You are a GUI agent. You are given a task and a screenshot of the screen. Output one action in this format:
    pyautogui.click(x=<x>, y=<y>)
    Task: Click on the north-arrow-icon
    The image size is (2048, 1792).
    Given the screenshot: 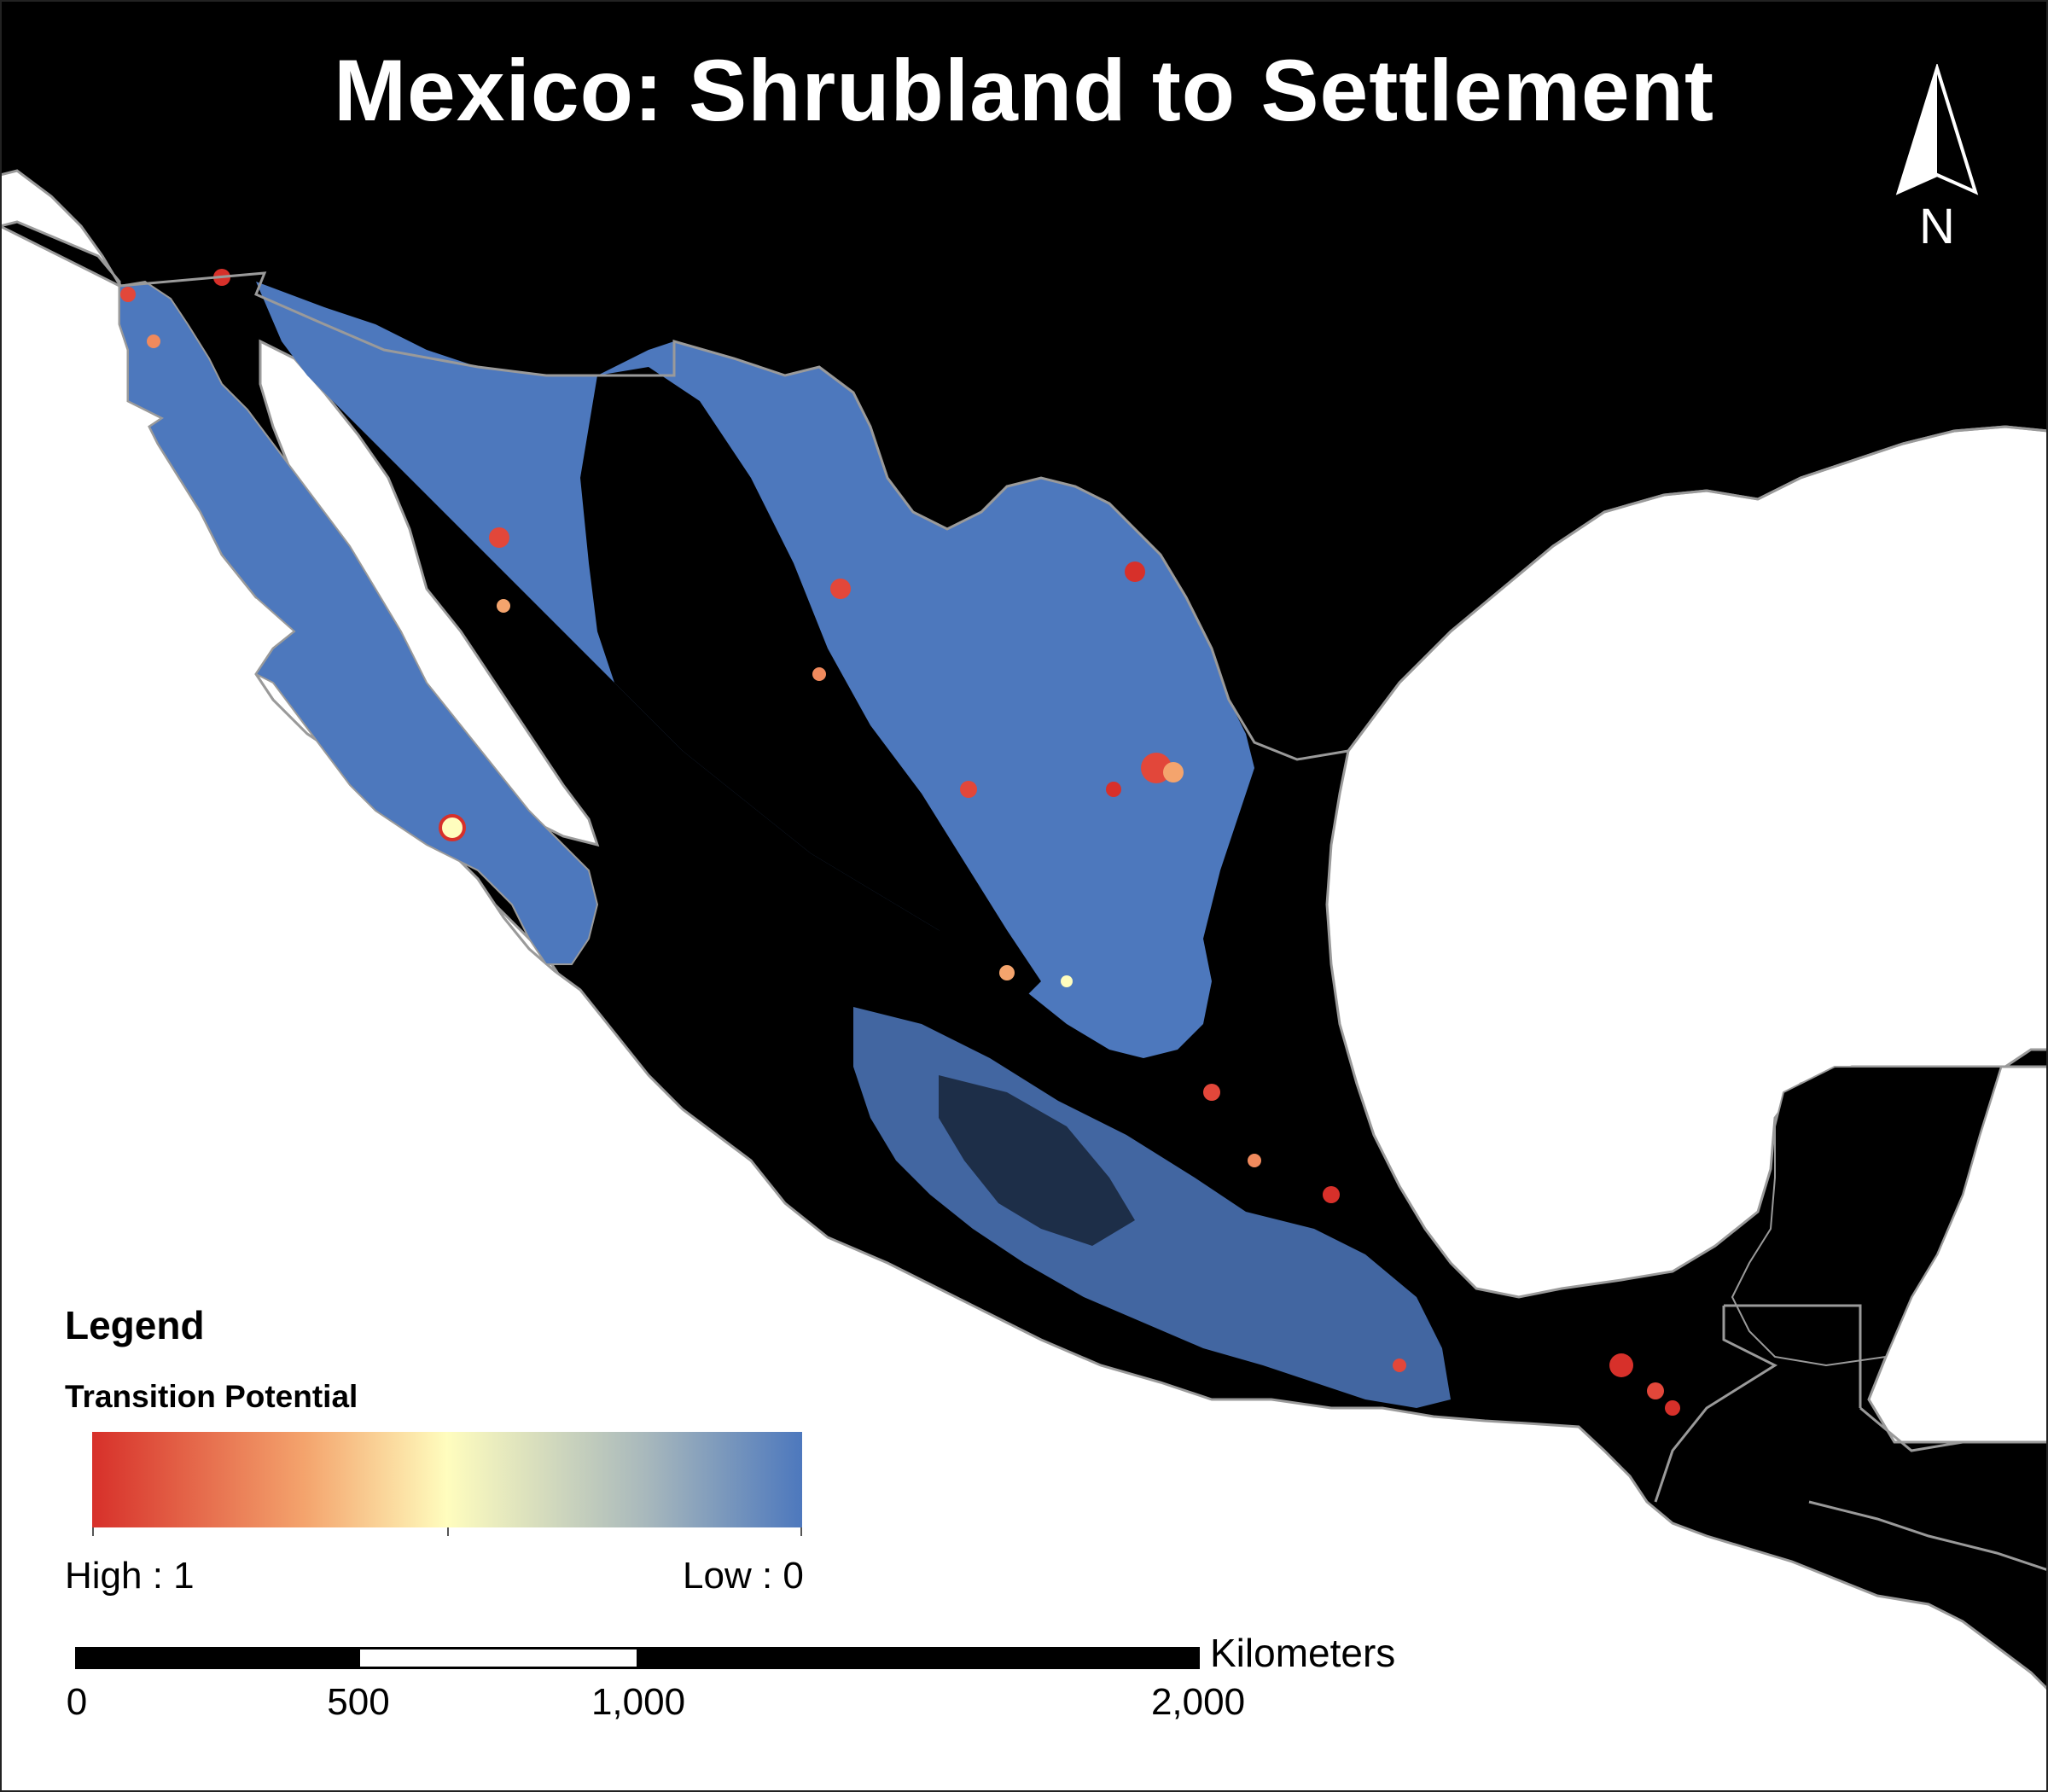 What is the action you would take?
    pyautogui.click(x=1937, y=129)
    